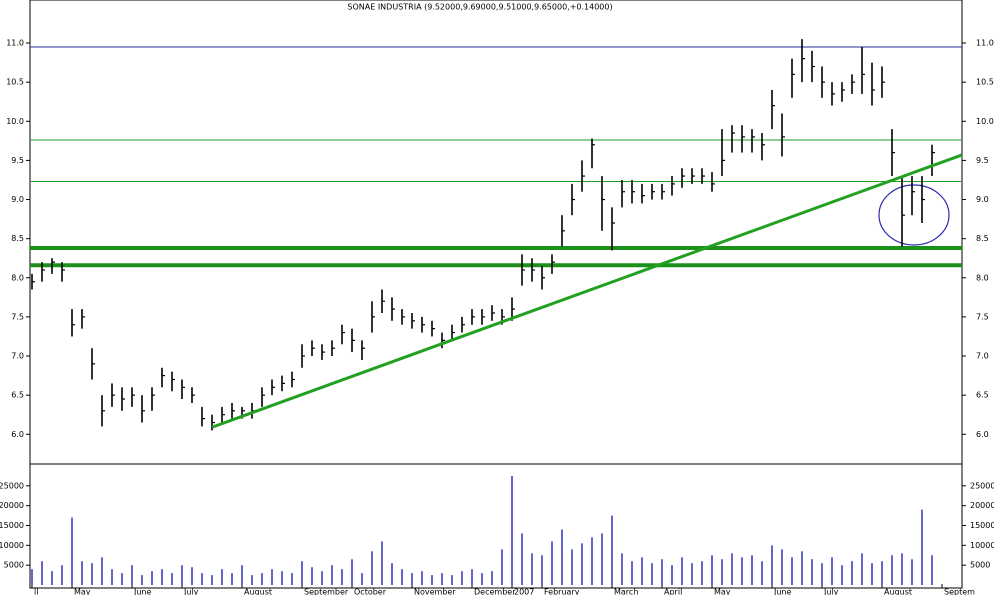  What do you see at coordinates (626, 591) in the screenshot?
I see `x-tick-label: March` at bounding box center [626, 591].